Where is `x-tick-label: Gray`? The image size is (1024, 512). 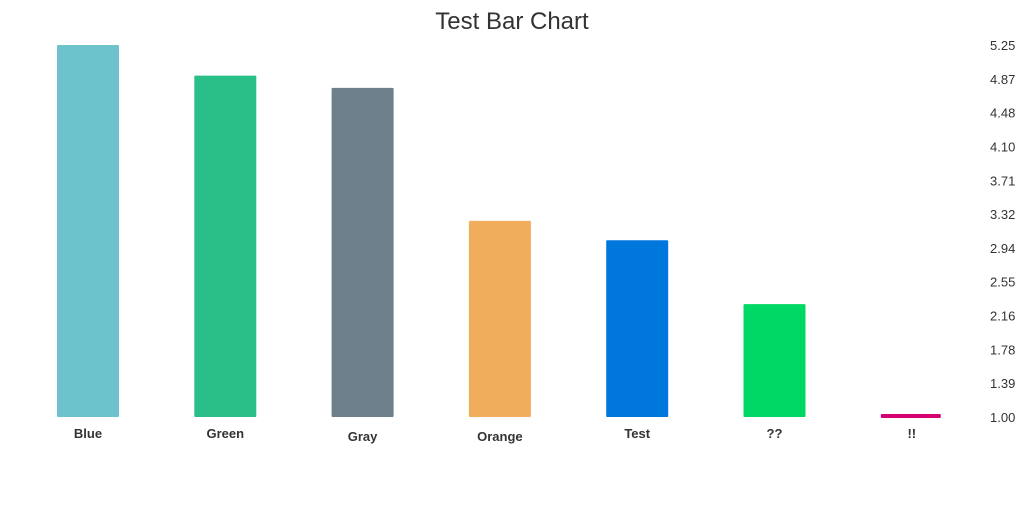
x-tick-label: Gray is located at coordinates (363, 436).